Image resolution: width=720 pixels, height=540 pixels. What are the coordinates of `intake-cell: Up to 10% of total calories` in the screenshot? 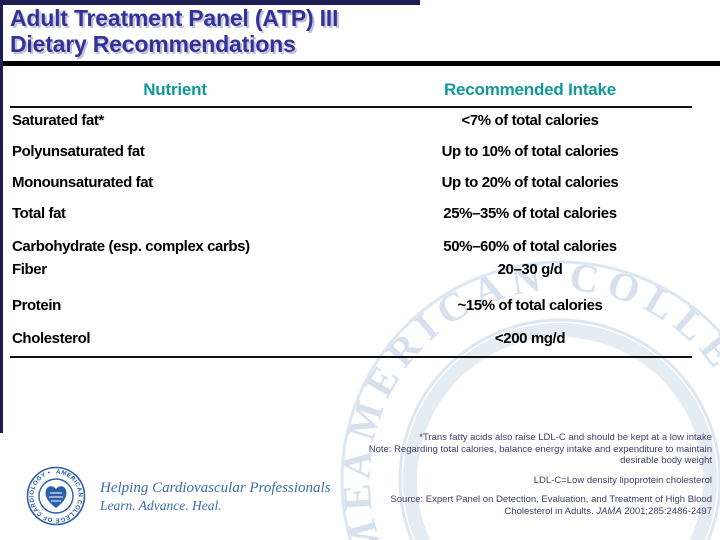 It's located at (530, 151).